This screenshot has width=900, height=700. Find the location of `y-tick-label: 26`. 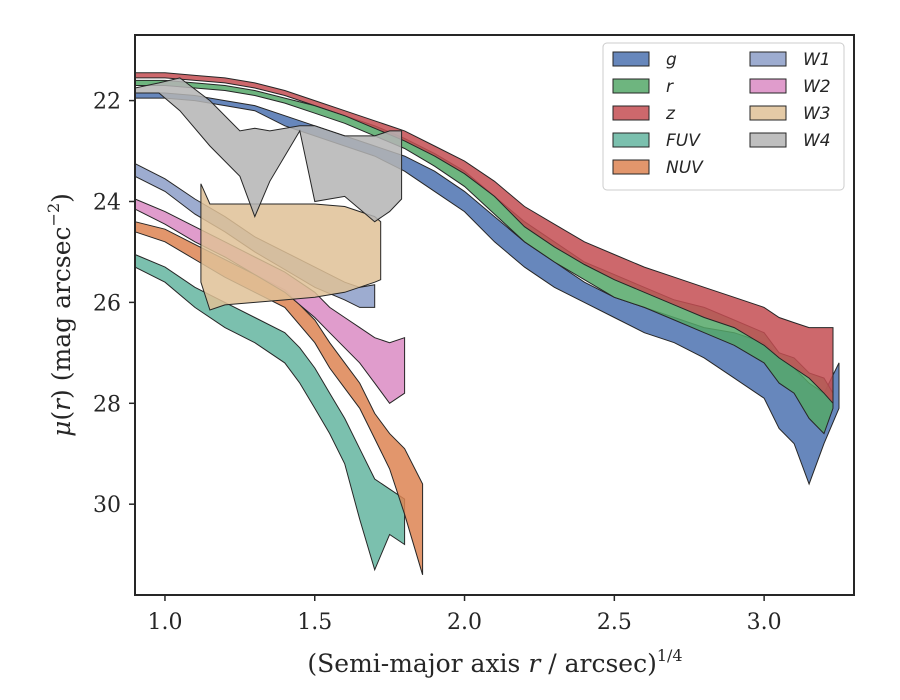

y-tick-label: 26 is located at coordinates (107, 303).